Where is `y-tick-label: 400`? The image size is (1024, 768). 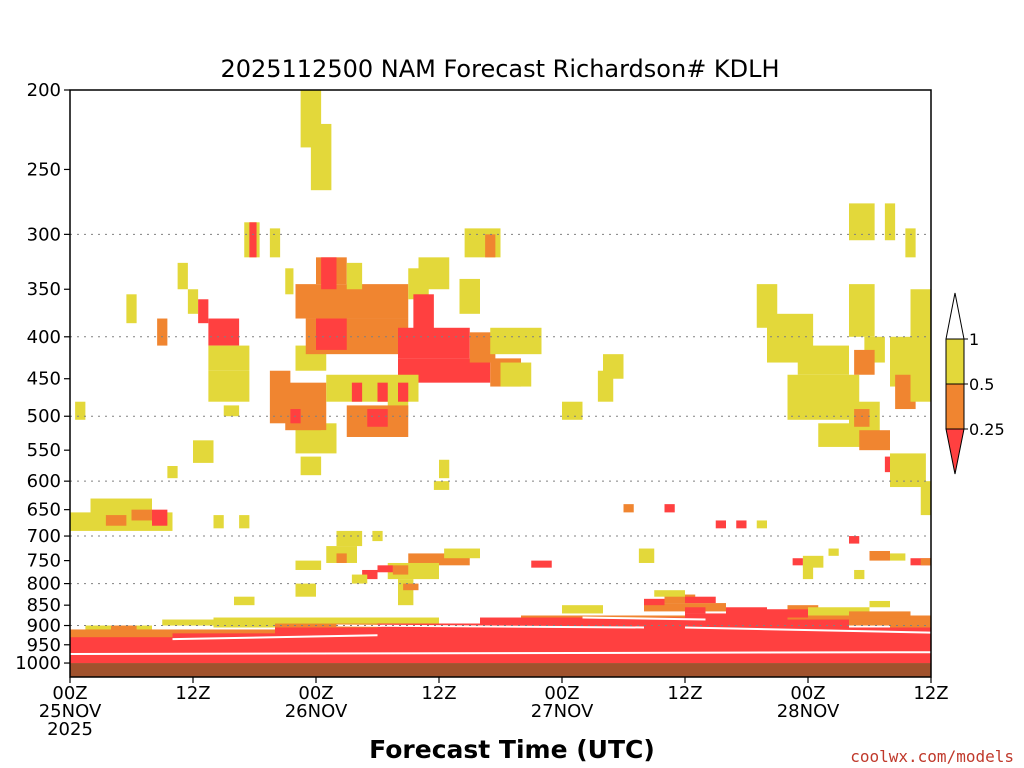
y-tick-label: 400 is located at coordinates (44, 337).